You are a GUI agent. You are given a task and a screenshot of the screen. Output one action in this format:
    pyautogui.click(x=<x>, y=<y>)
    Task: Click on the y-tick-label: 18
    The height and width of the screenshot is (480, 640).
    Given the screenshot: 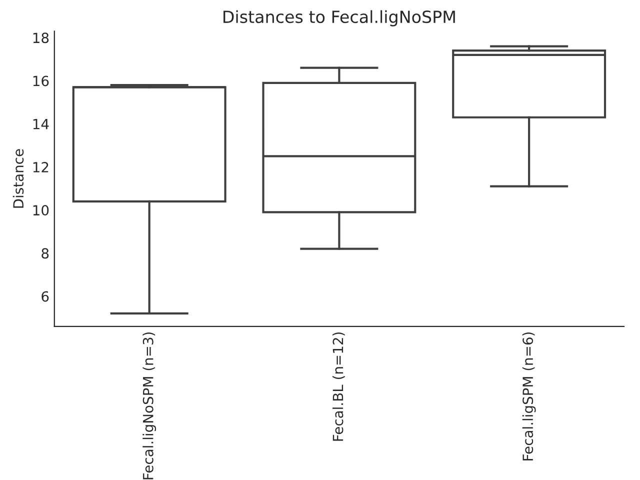 What is the action you would take?
    pyautogui.click(x=41, y=38)
    